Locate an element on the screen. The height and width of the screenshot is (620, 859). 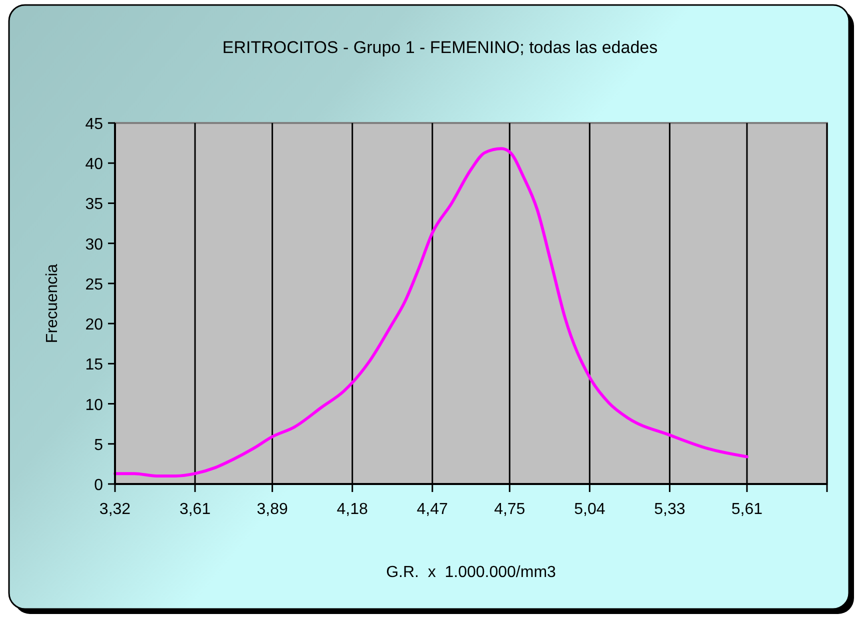
x-tick-label: 5,33 is located at coordinates (670, 509).